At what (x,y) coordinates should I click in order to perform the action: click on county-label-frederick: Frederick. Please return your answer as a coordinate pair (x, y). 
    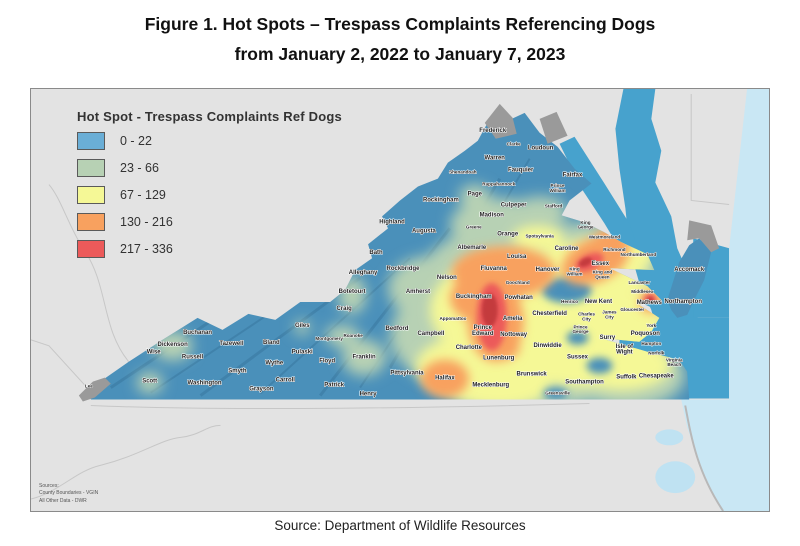
    Looking at the image, I should click on (493, 131).